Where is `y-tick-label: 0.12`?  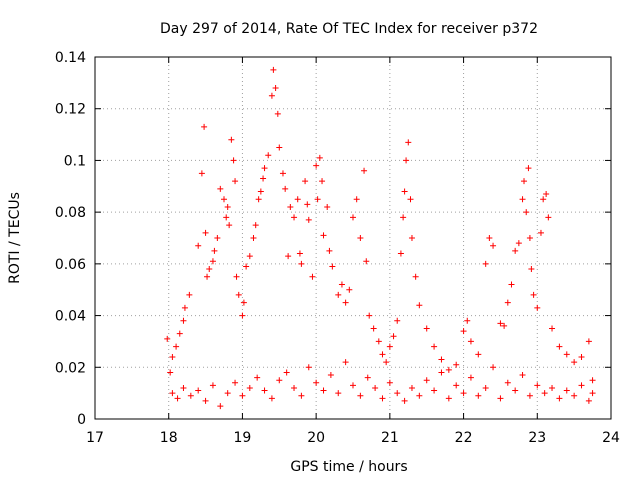 y-tick-label: 0.12 is located at coordinates (70, 110).